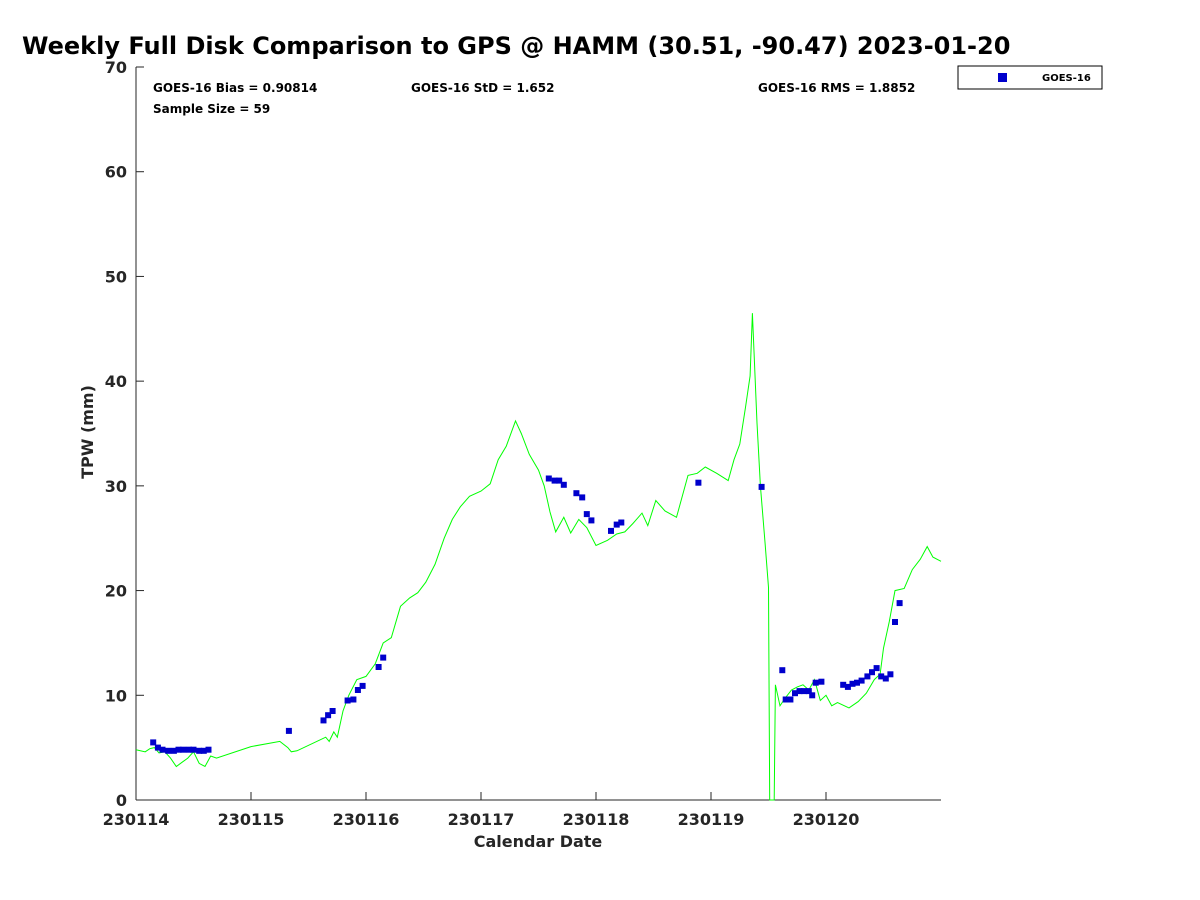  Describe the element at coordinates (116, 695) in the screenshot. I see `y-tick-label: 10` at that location.